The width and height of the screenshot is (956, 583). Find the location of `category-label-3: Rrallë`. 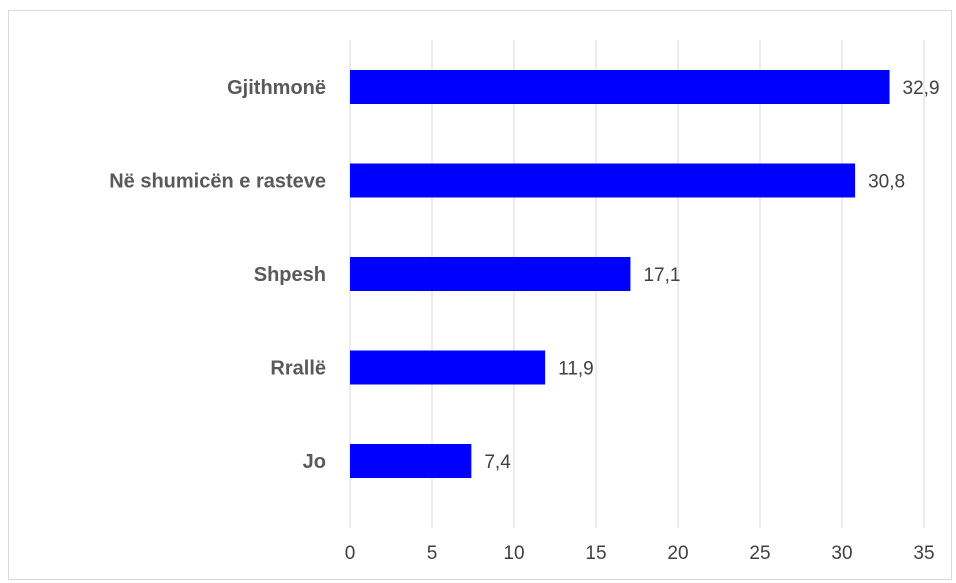

category-label-3: Rrallë is located at coordinates (298, 369).